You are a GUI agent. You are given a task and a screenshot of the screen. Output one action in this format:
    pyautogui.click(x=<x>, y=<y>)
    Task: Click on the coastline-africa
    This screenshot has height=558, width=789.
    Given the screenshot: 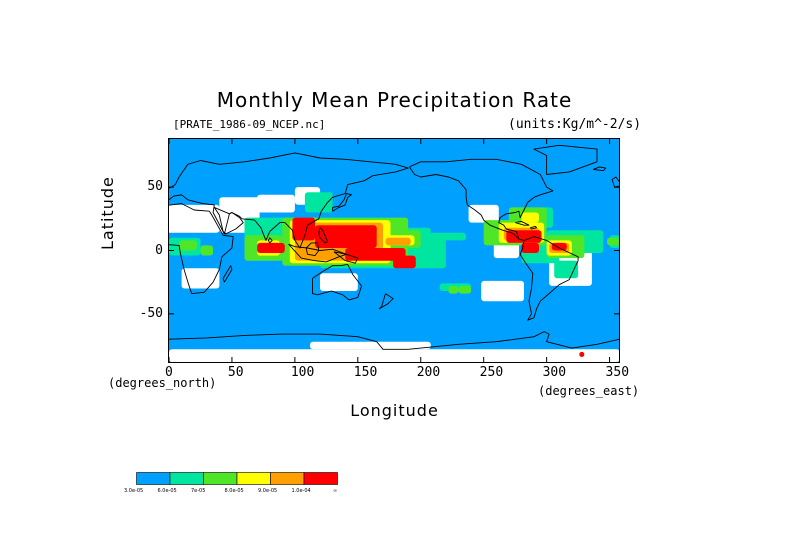 What is the action you would take?
    pyautogui.click(x=201, y=249)
    